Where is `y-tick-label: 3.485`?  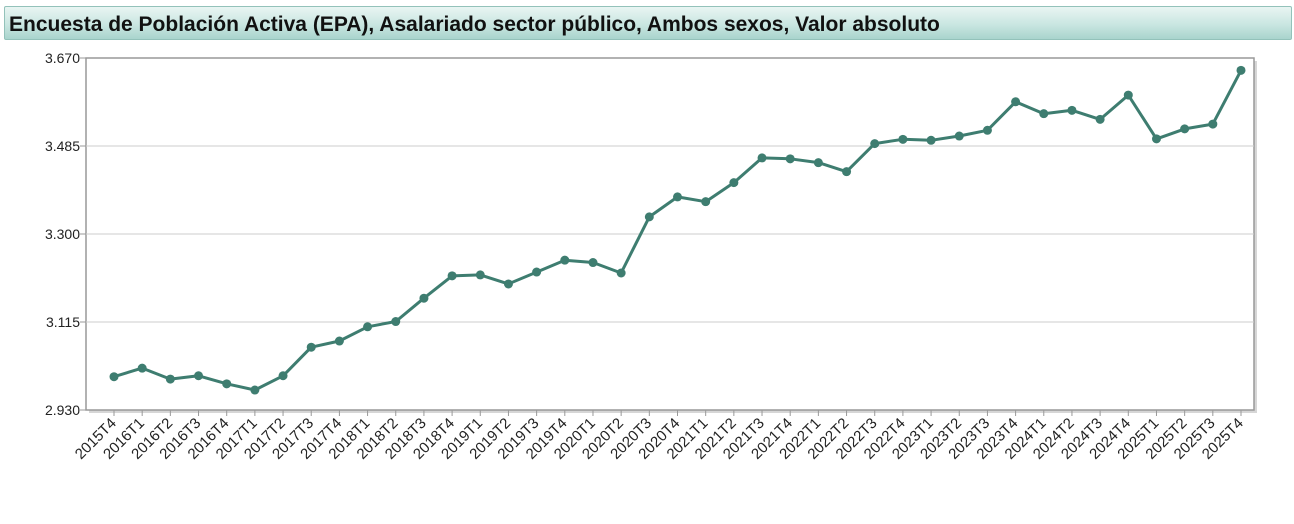
y-tick-label: 3.485 is located at coordinates (62, 146).